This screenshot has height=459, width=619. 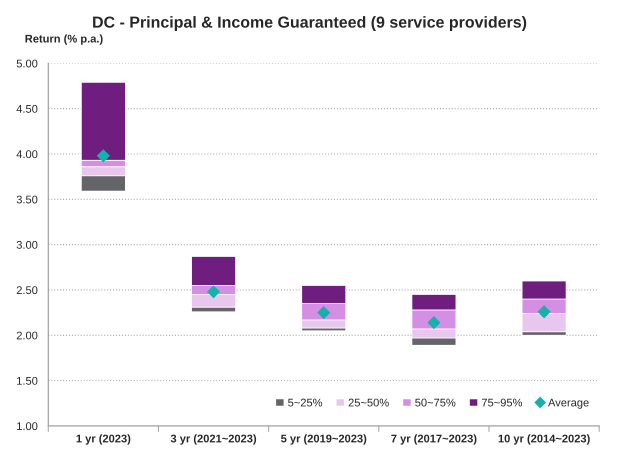 I want to click on y-tick-label: 1.50, so click(x=27, y=380).